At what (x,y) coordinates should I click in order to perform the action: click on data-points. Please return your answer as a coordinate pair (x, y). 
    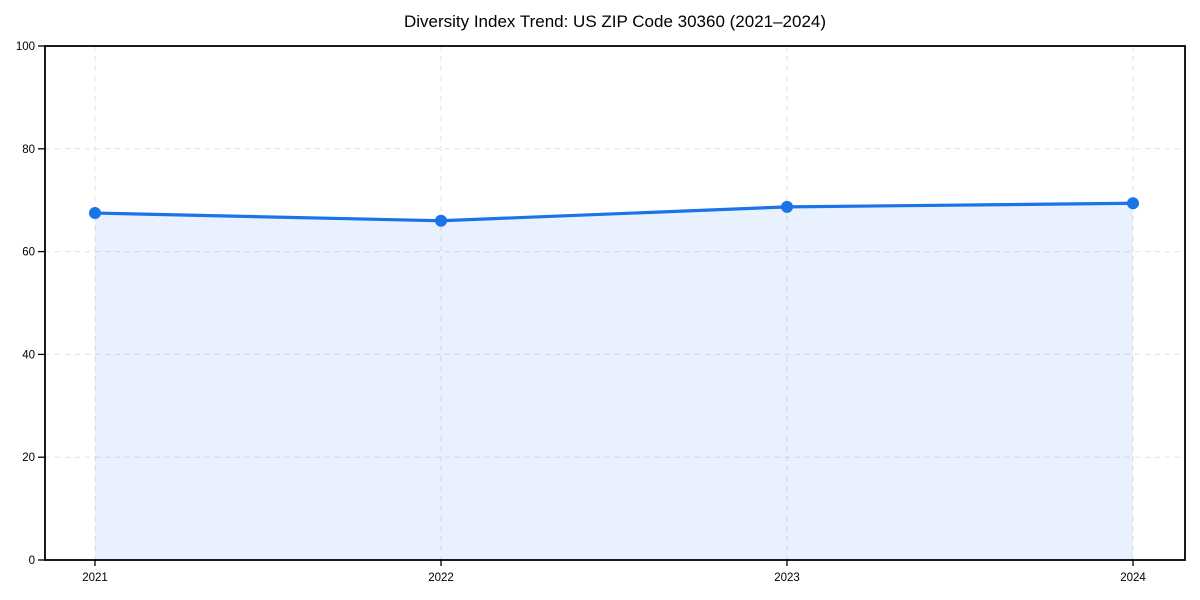
    Looking at the image, I should click on (614, 212).